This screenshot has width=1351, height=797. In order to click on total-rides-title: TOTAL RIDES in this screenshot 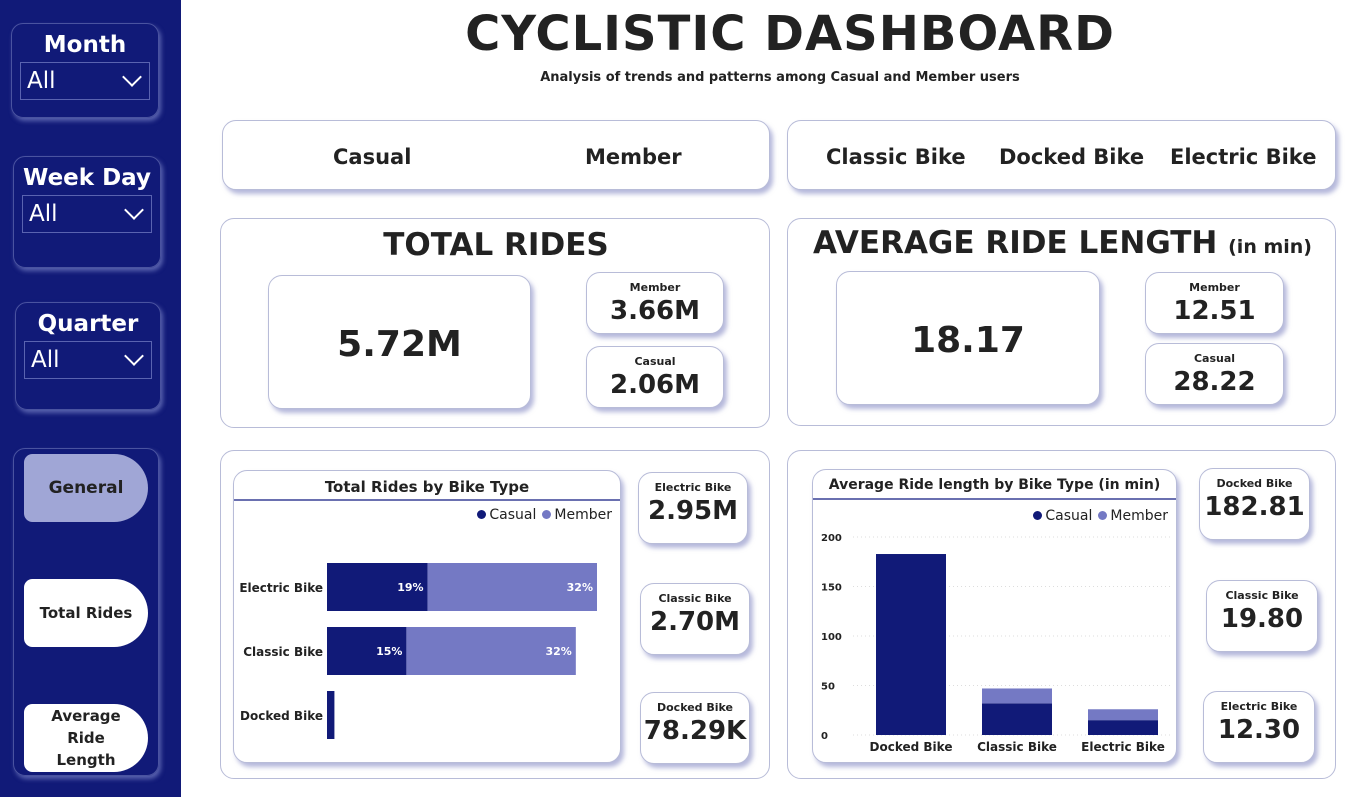, I will do `click(496, 245)`.